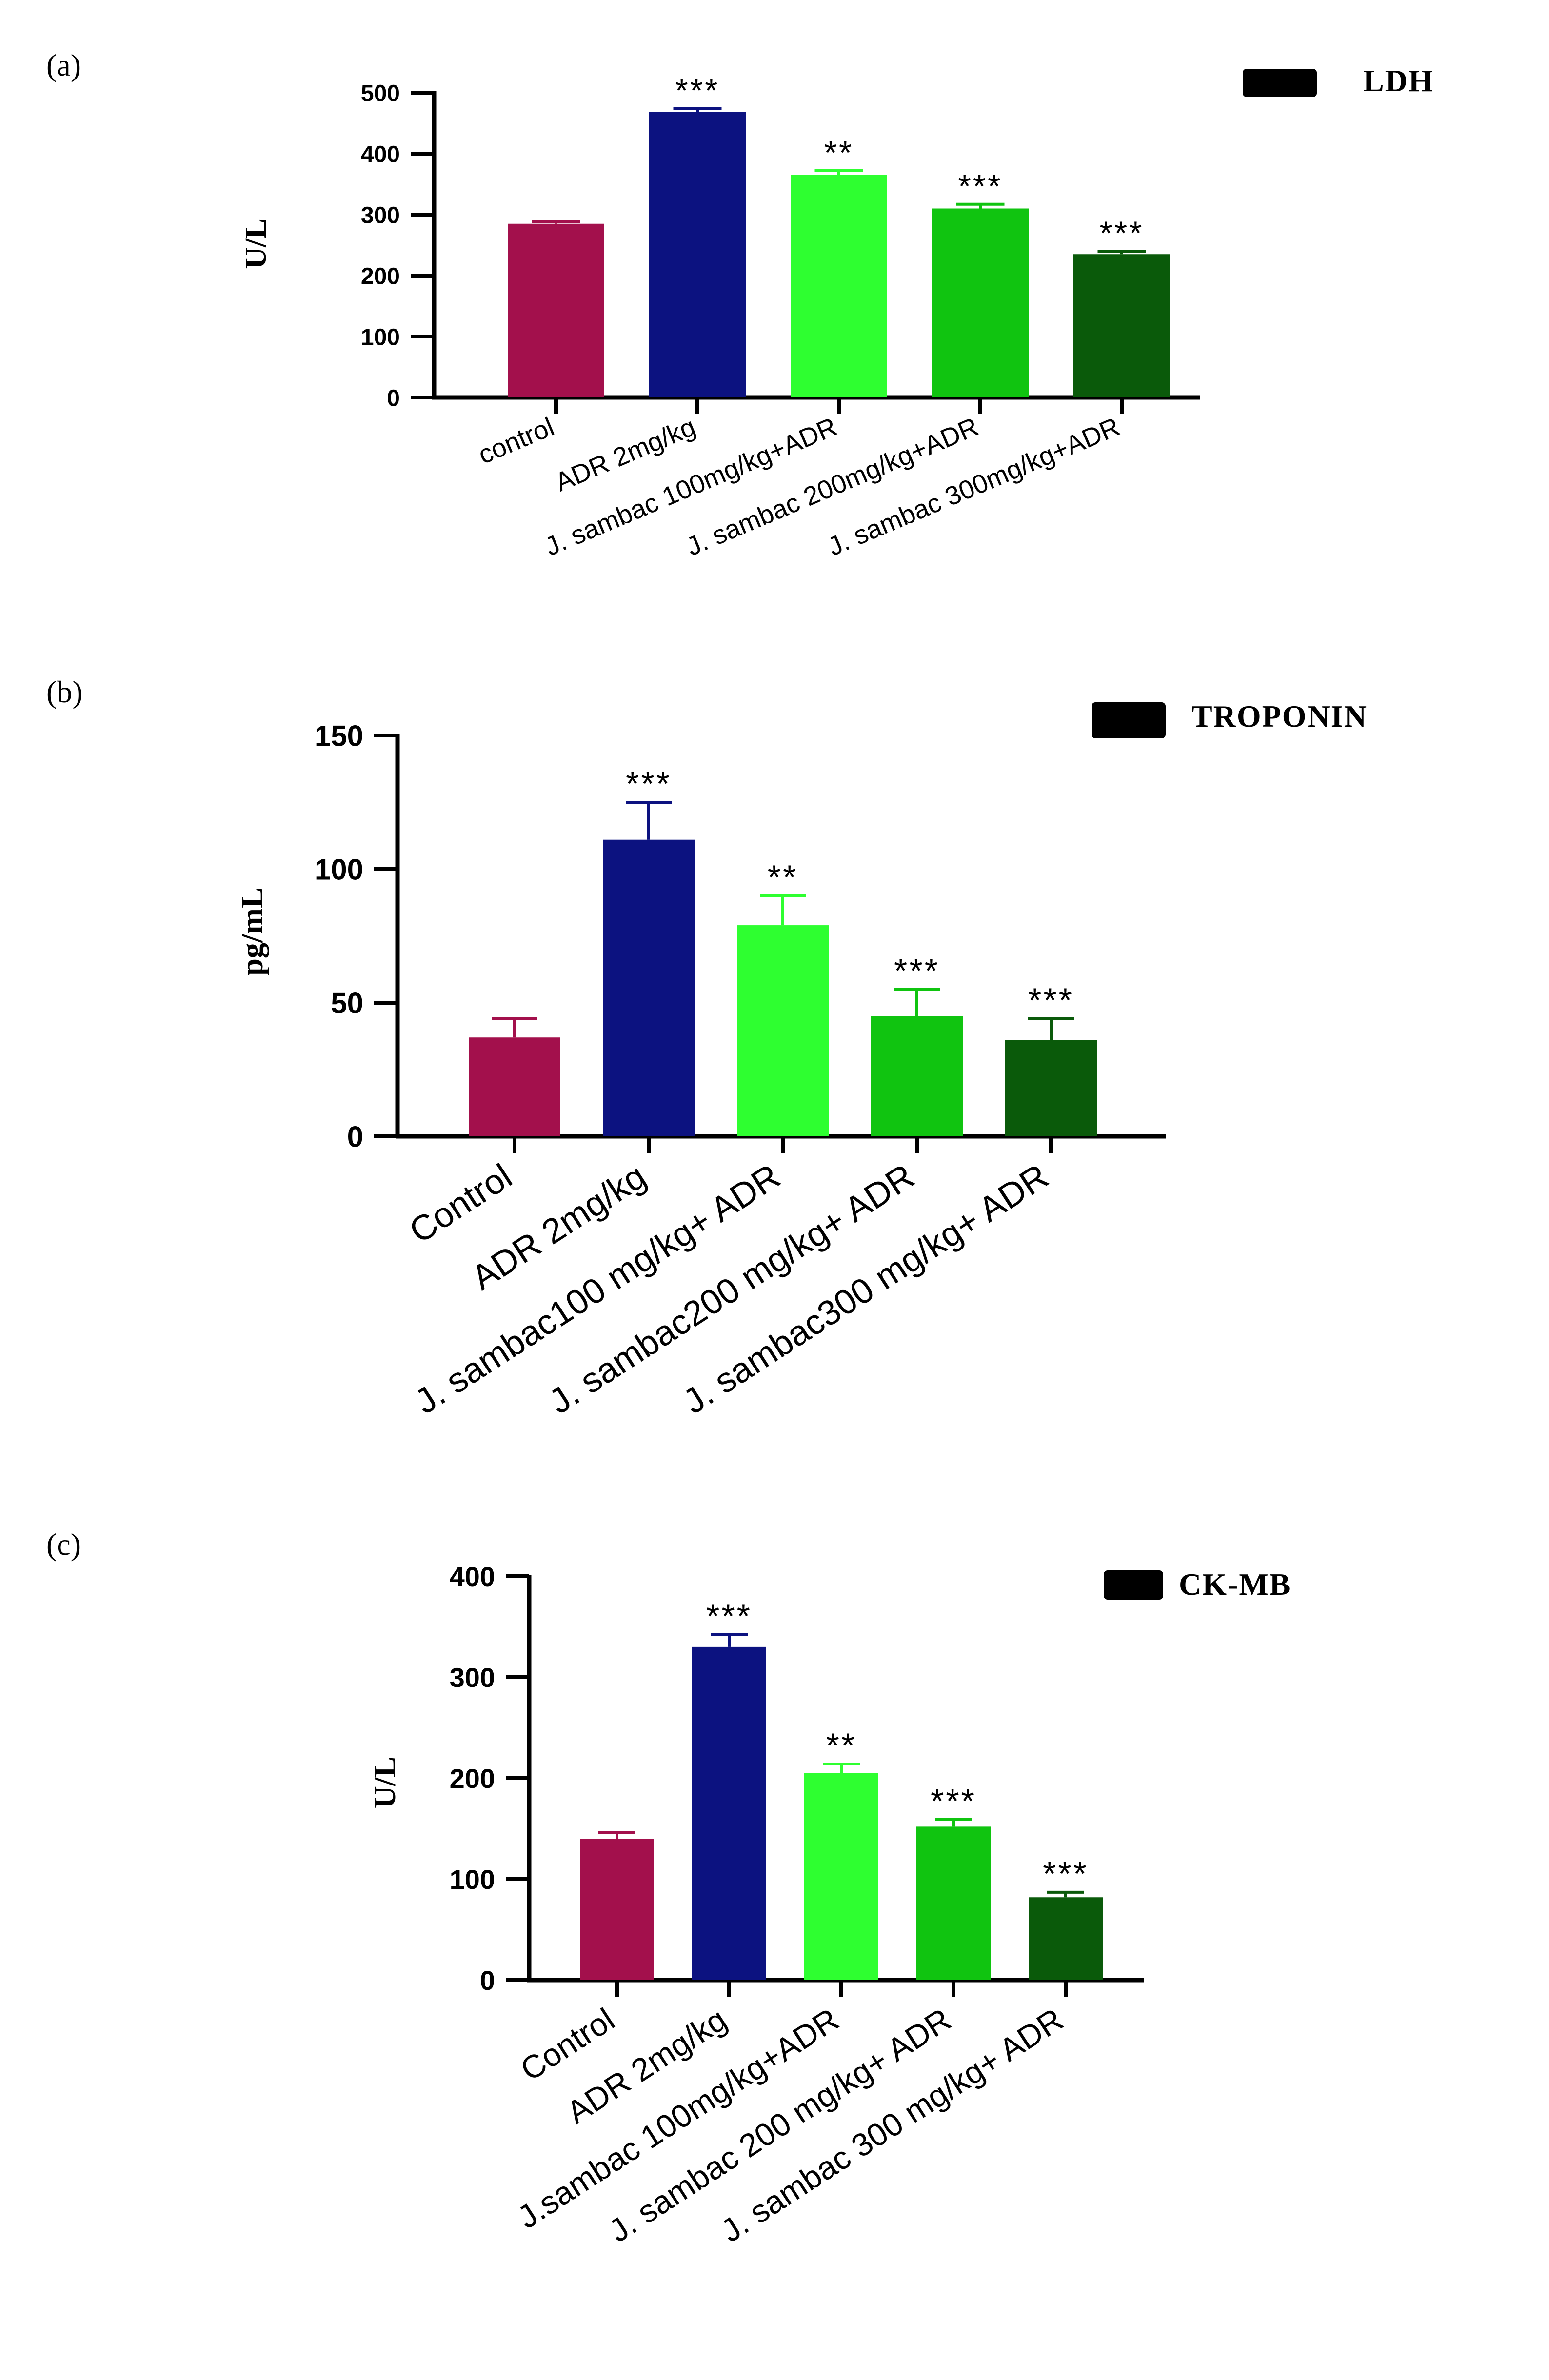 This screenshot has width=1549, height=2380. What do you see at coordinates (460, 1204) in the screenshot?
I see `category-label-1: Control` at bounding box center [460, 1204].